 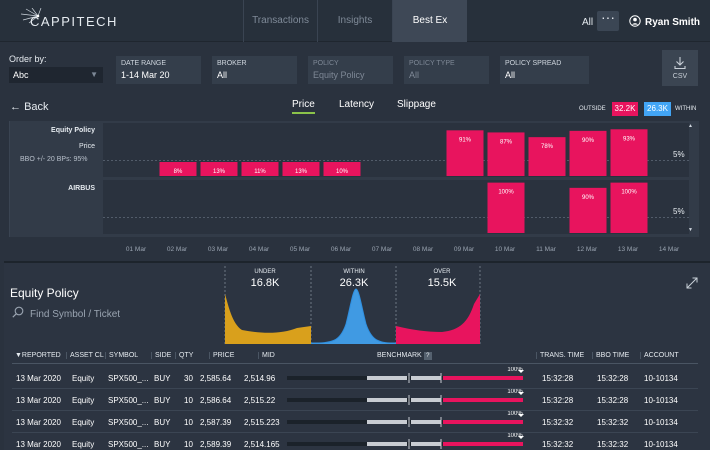 I want to click on legend-outside-label: OUTSIDE, so click(x=592, y=109).